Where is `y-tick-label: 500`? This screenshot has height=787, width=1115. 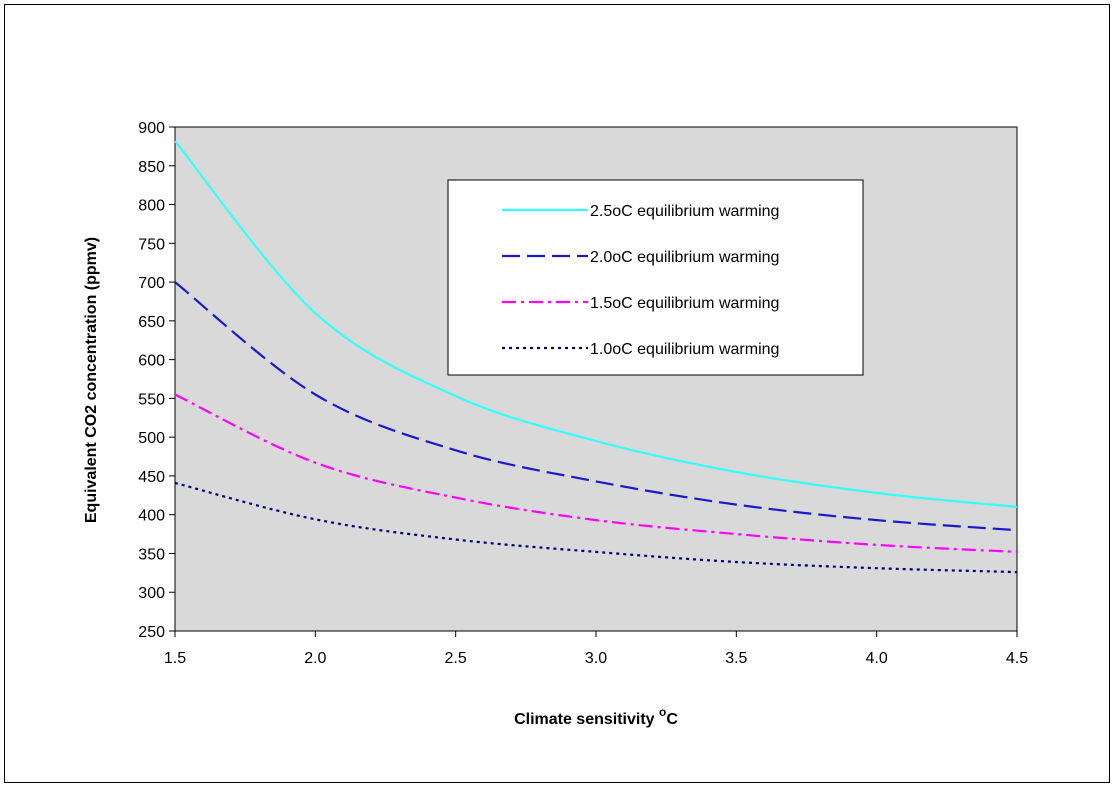
y-tick-label: 500 is located at coordinates (151, 438).